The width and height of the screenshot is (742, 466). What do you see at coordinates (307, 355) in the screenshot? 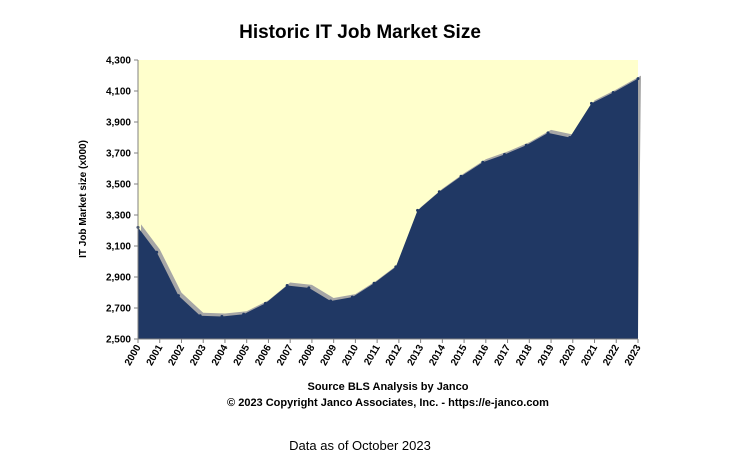
I see `x-tick-label: 2008` at bounding box center [307, 355].